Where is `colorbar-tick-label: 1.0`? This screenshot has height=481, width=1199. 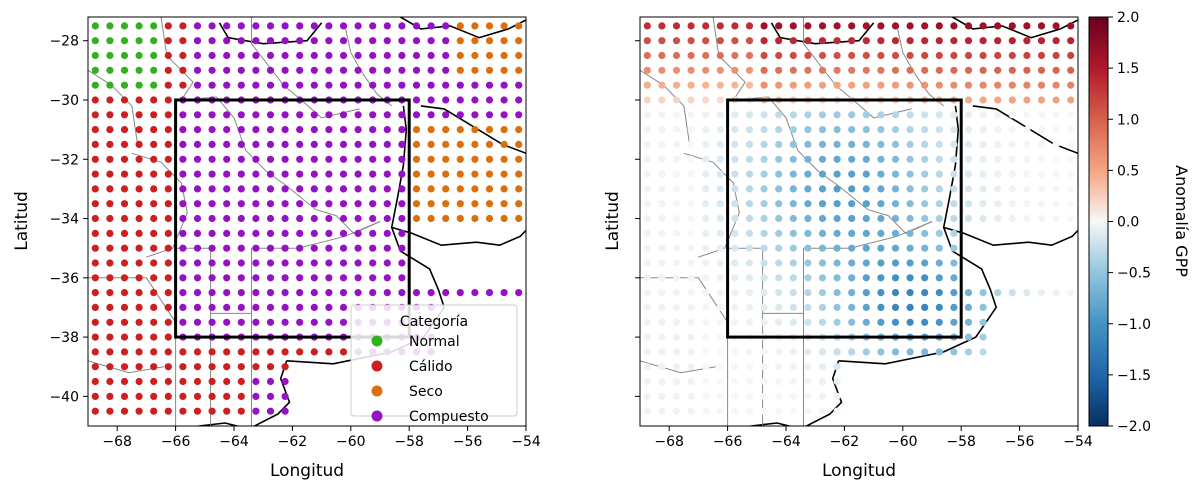 colorbar-tick-label: 1.0 is located at coordinates (1128, 120).